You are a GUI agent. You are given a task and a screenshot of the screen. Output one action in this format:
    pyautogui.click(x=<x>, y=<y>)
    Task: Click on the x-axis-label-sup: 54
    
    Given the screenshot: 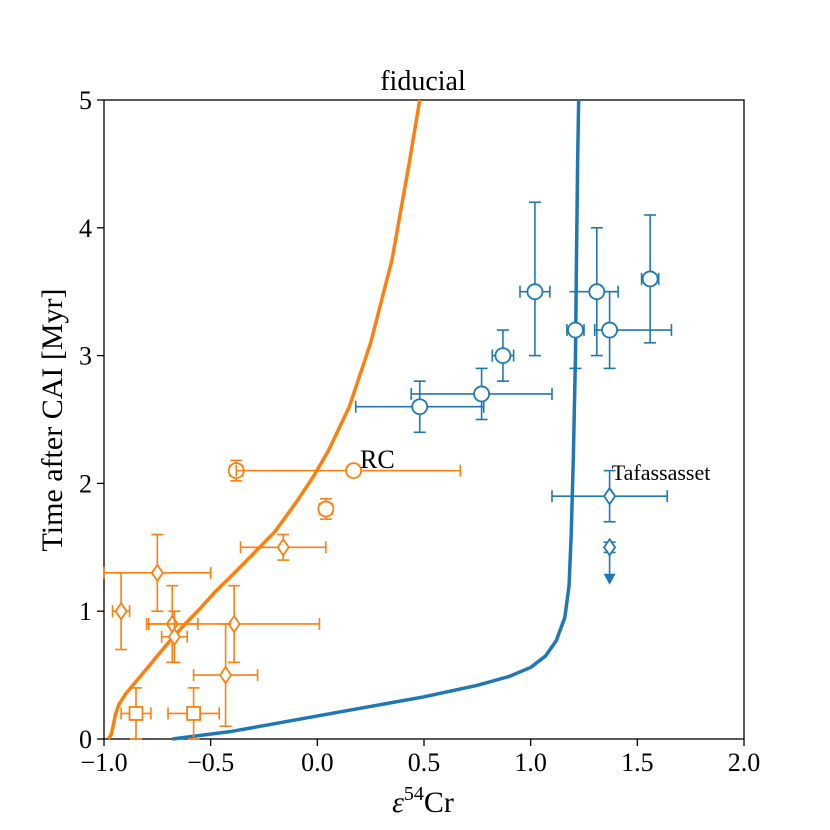 What is the action you would take?
    pyautogui.click(x=414, y=794)
    